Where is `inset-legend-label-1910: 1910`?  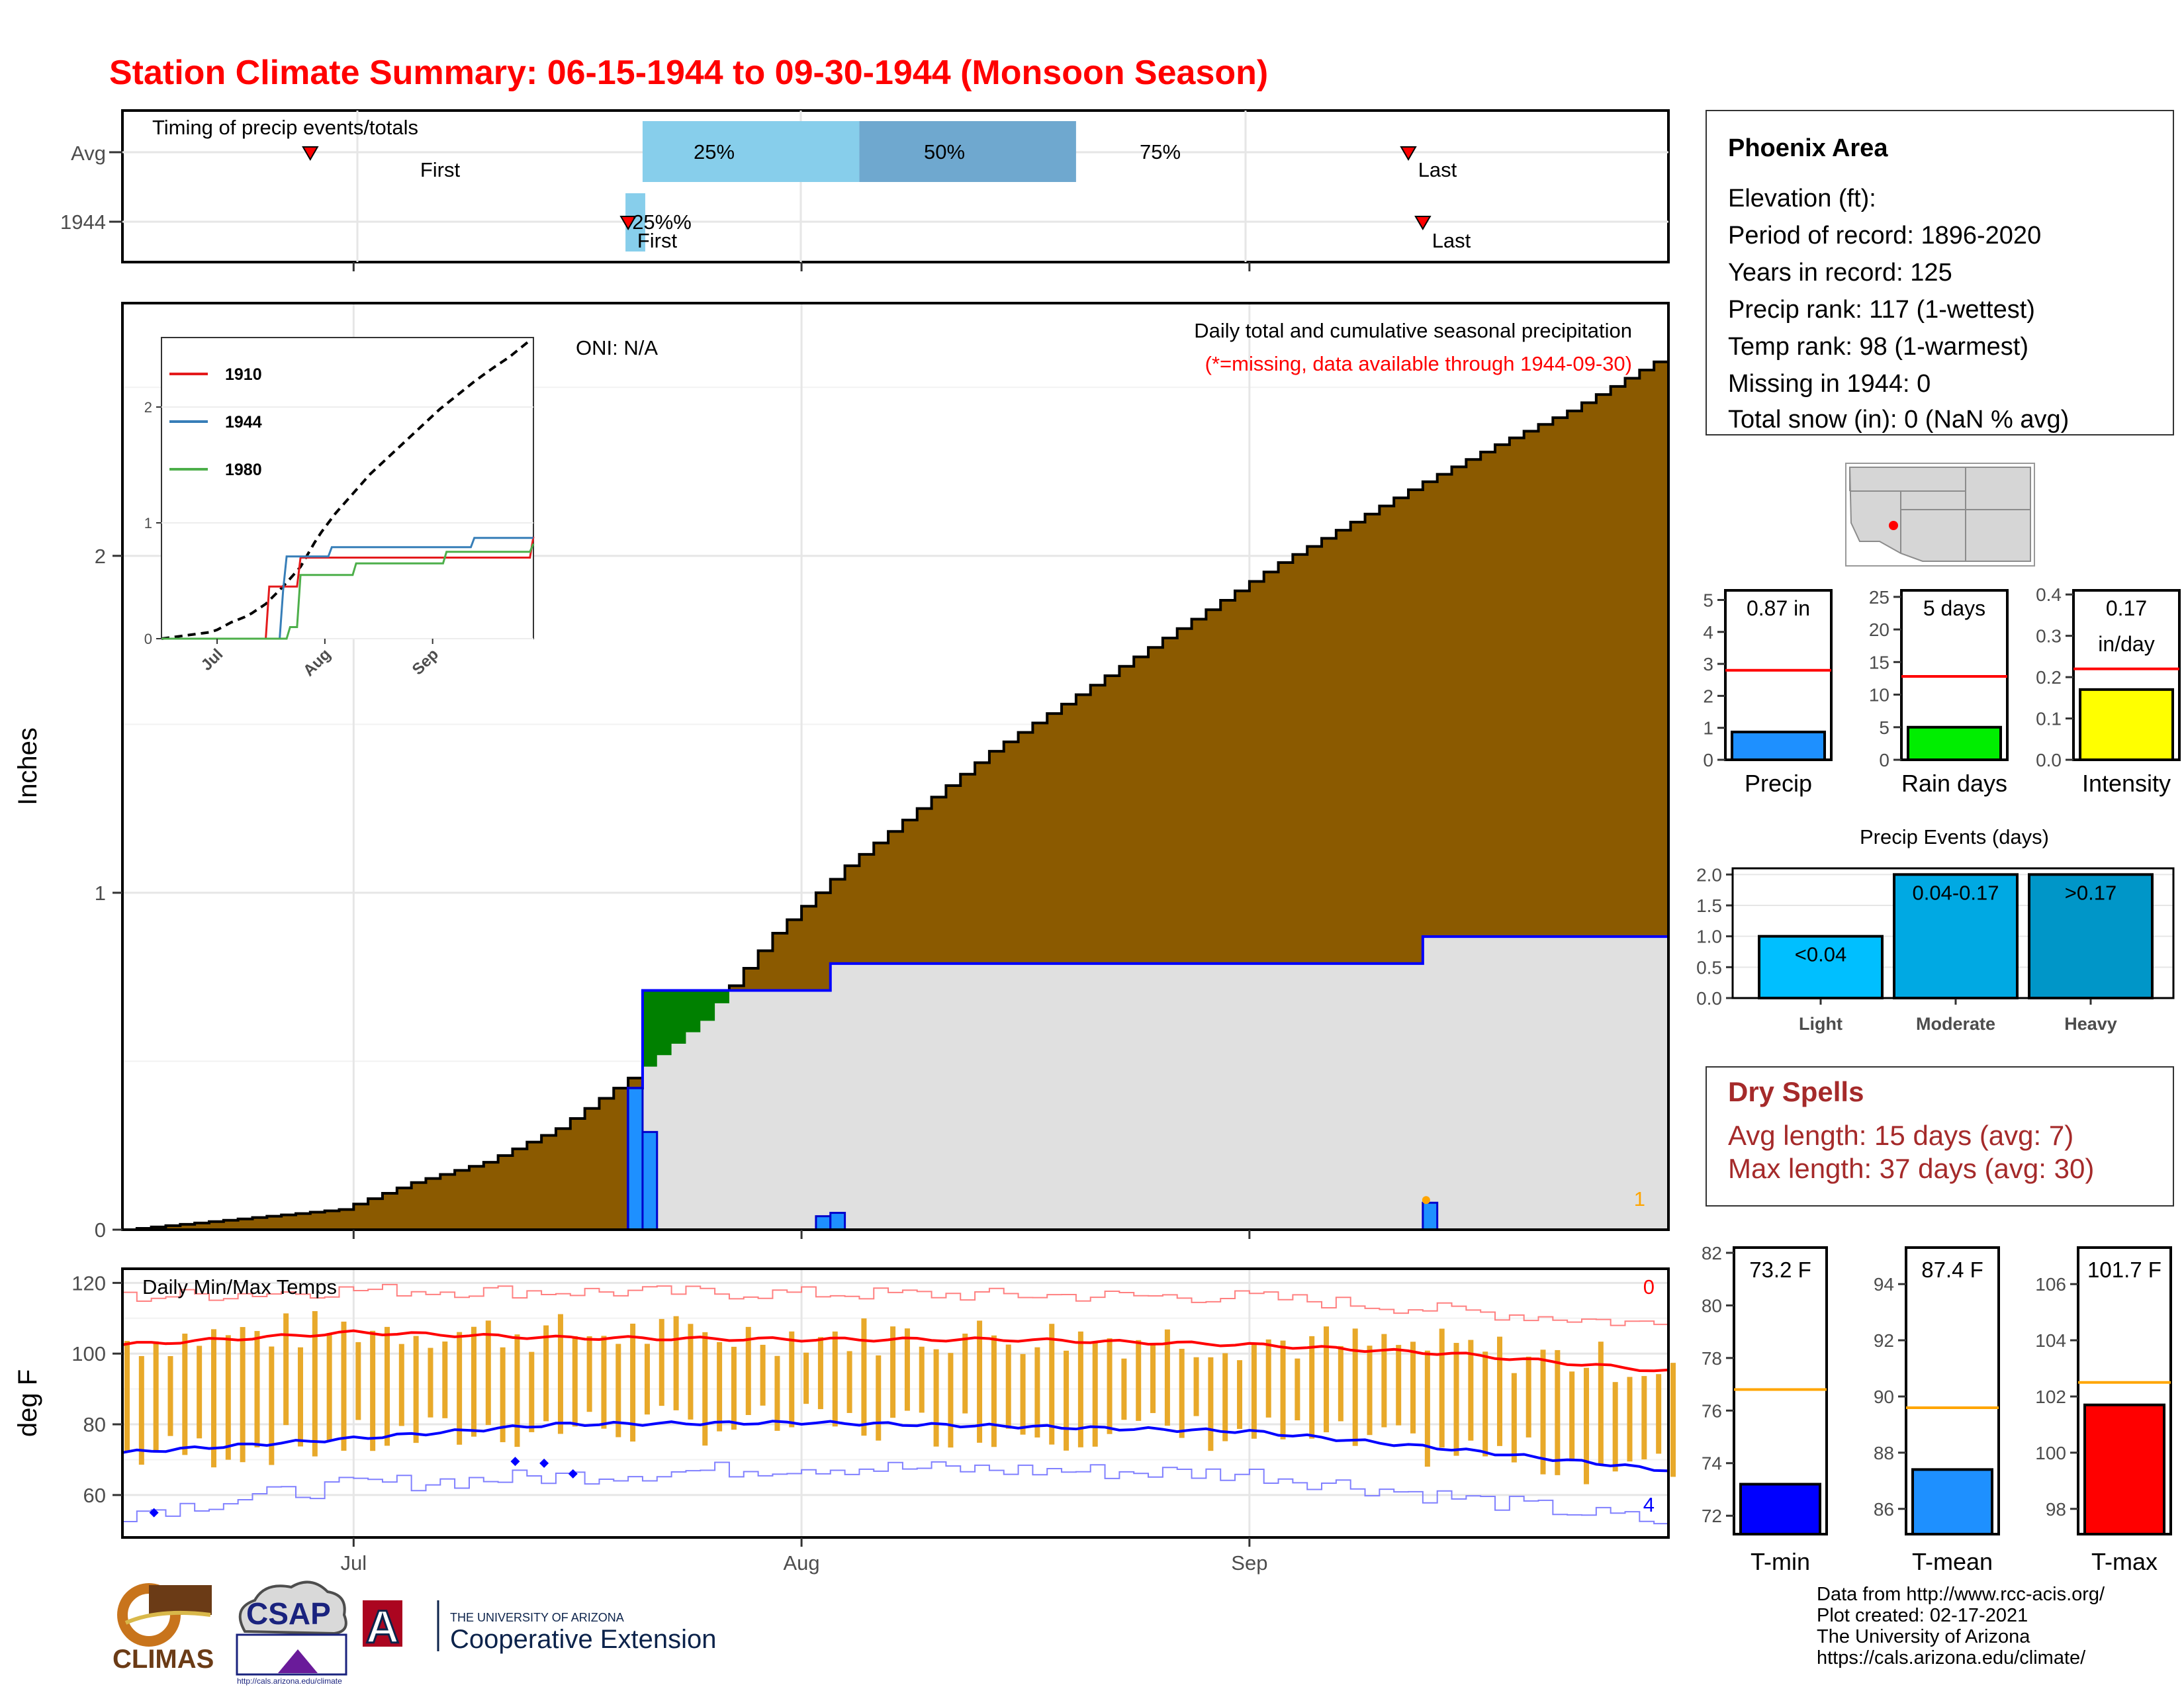
inset-legend-label-1910: 1910 is located at coordinates (244, 374).